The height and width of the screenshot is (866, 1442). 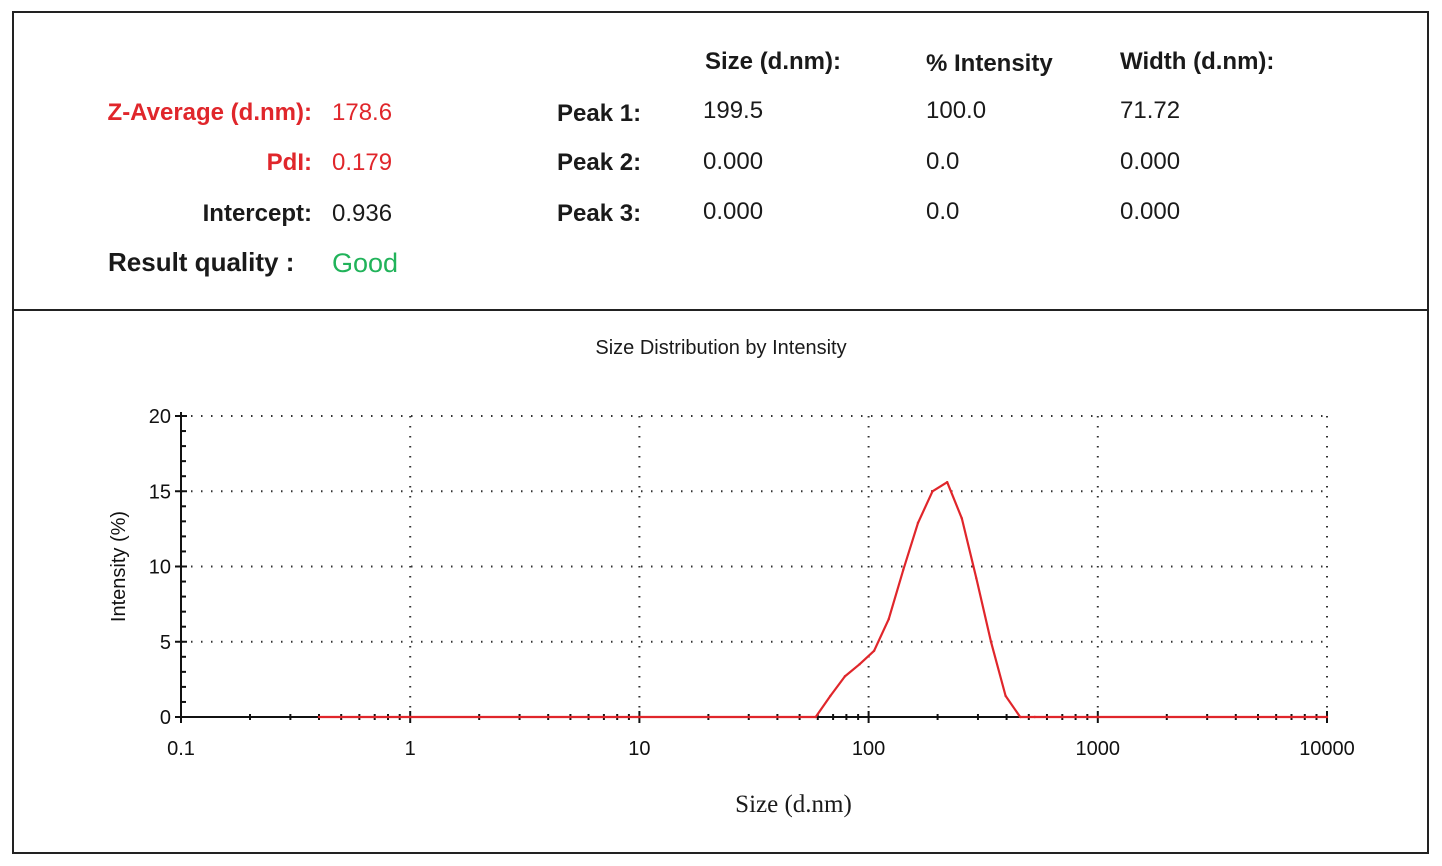 I want to click on intercept-label: Intercept:, so click(x=257, y=213).